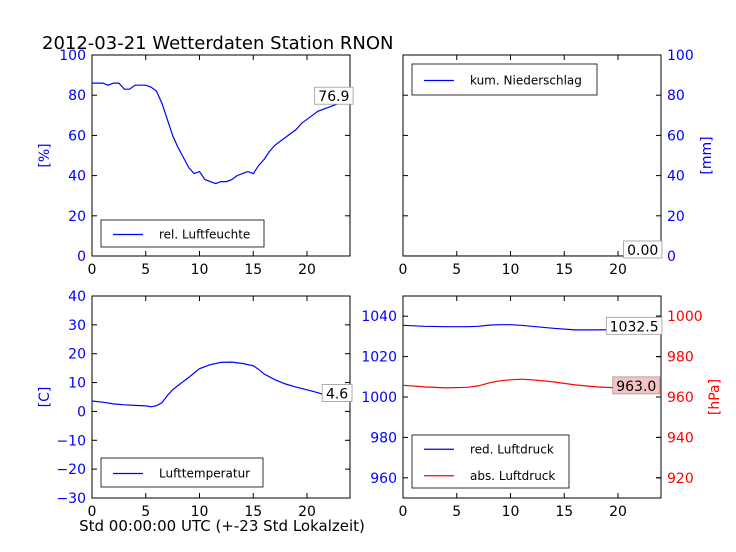 The height and width of the screenshot is (552, 736). I want to click on y-tick-label: 960, so click(383, 479).